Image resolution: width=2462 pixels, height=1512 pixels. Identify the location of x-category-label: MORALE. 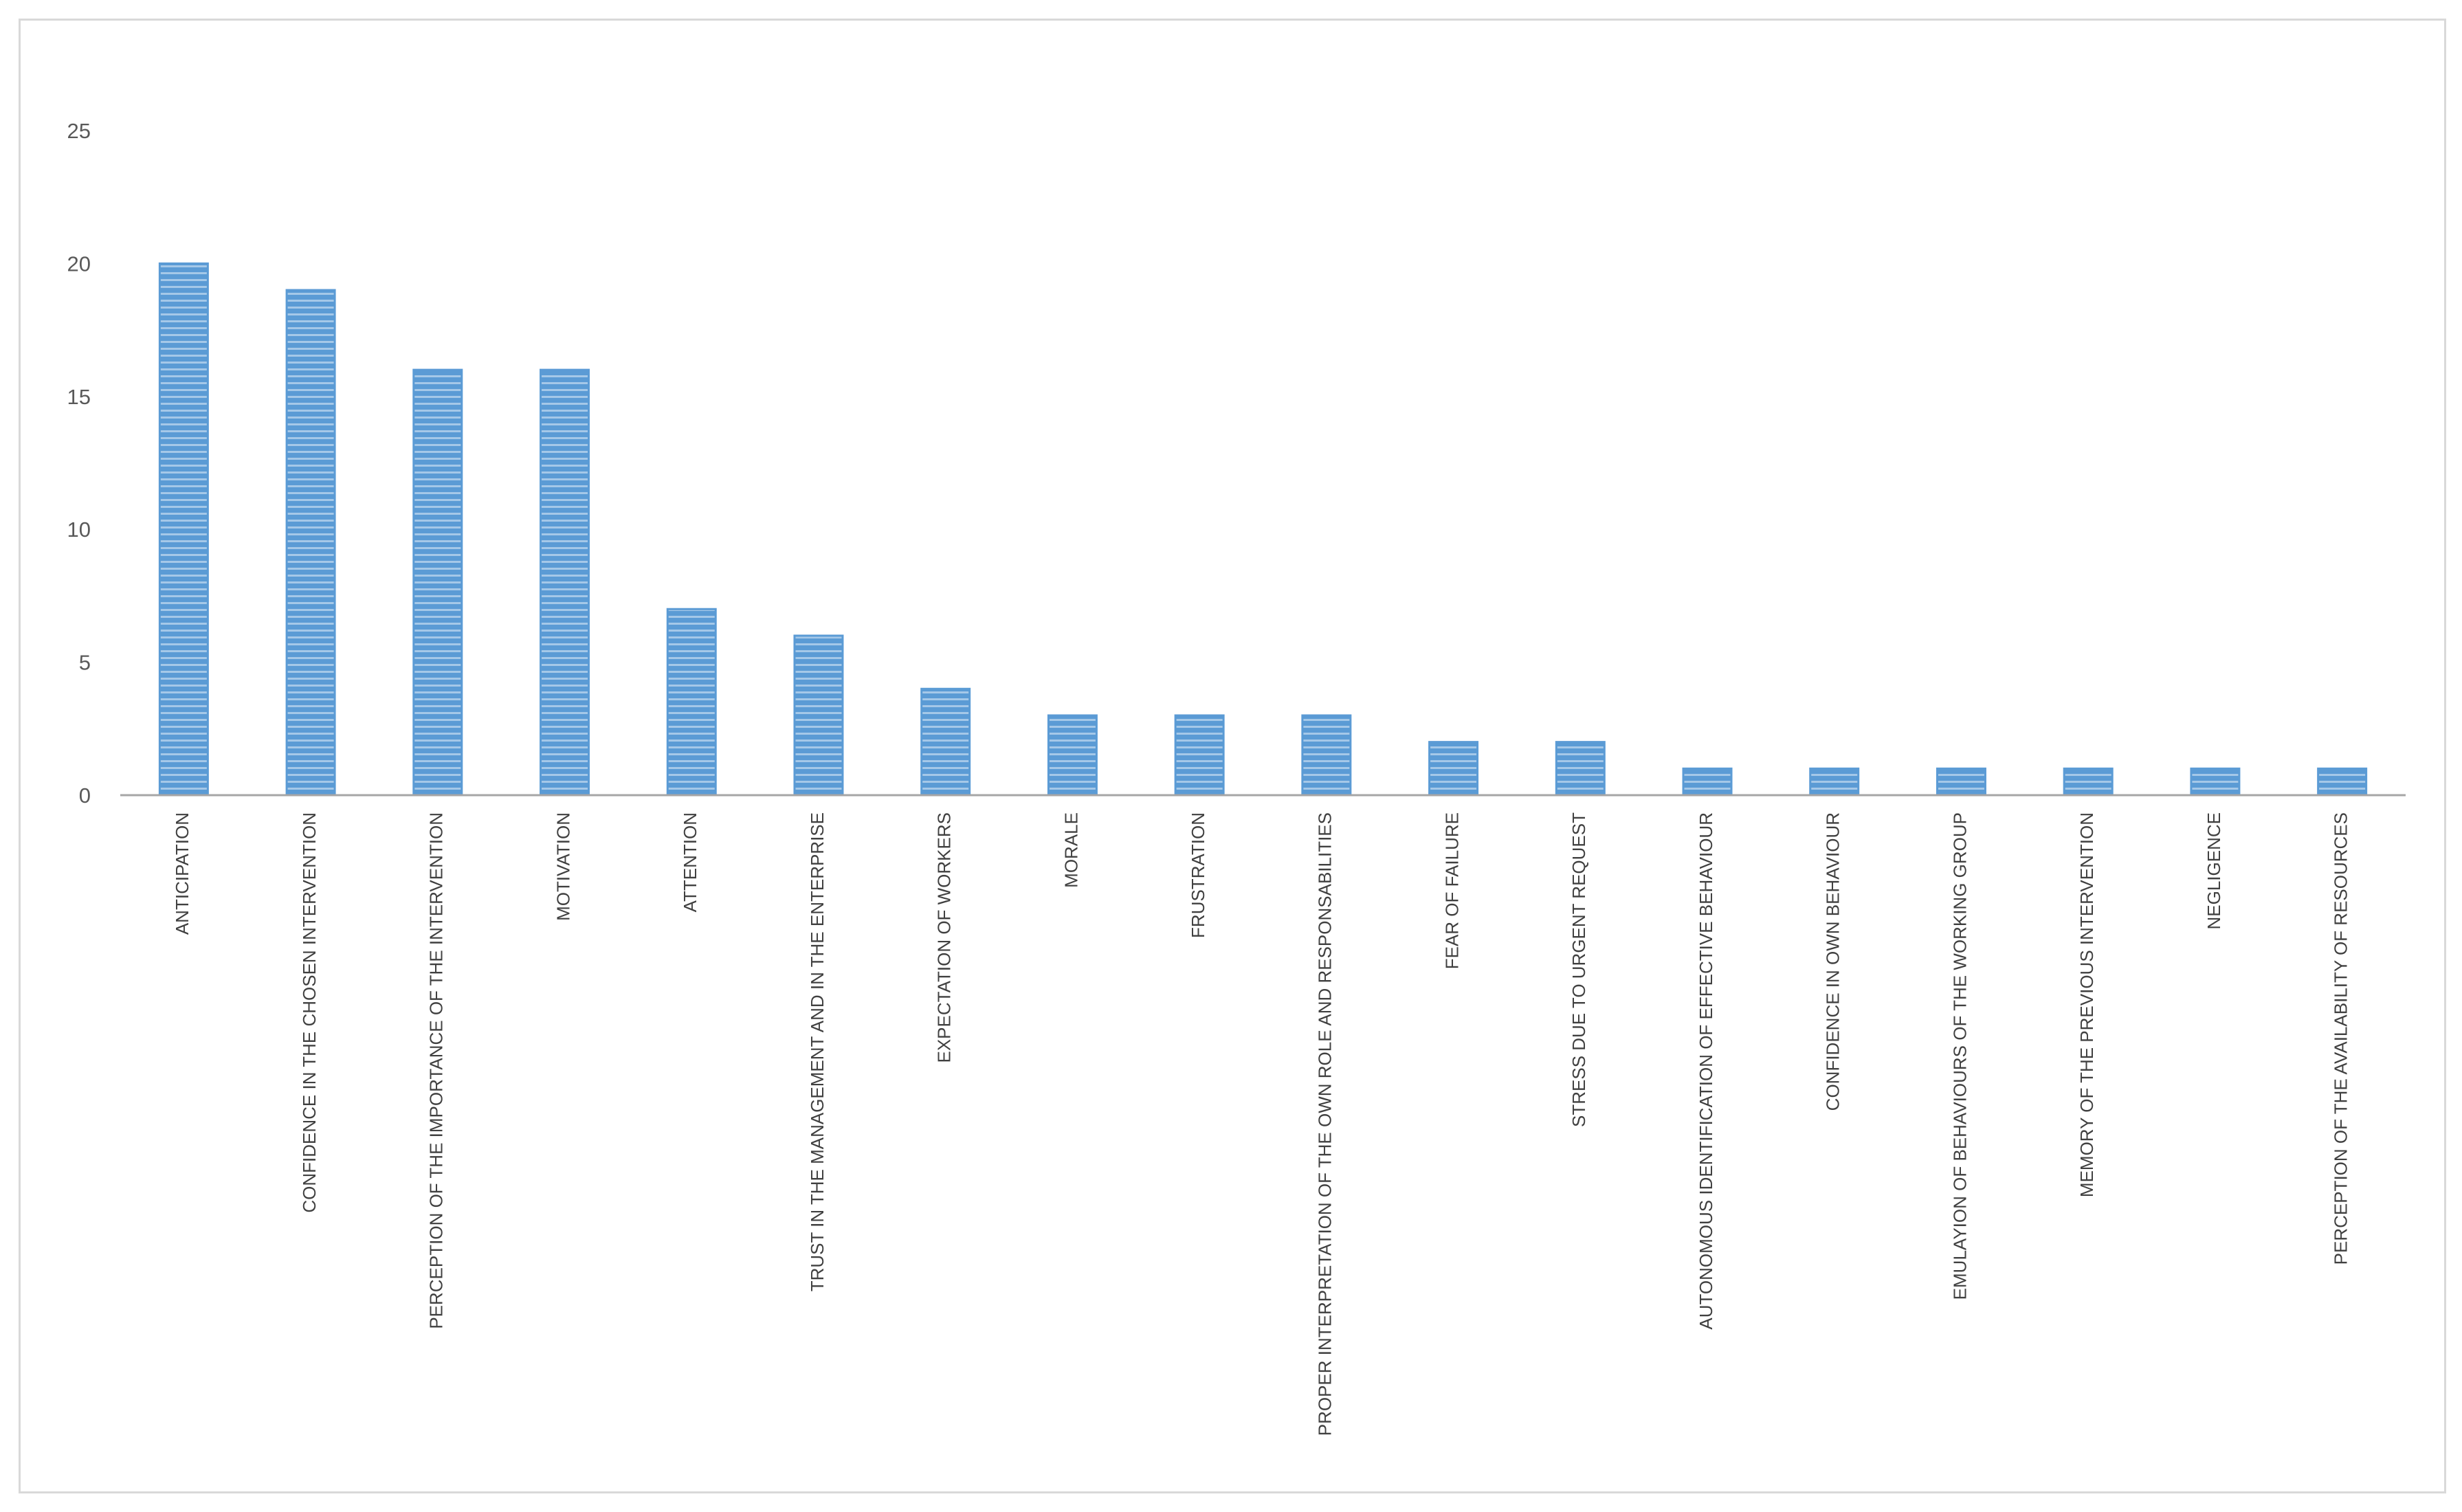
(1071, 850).